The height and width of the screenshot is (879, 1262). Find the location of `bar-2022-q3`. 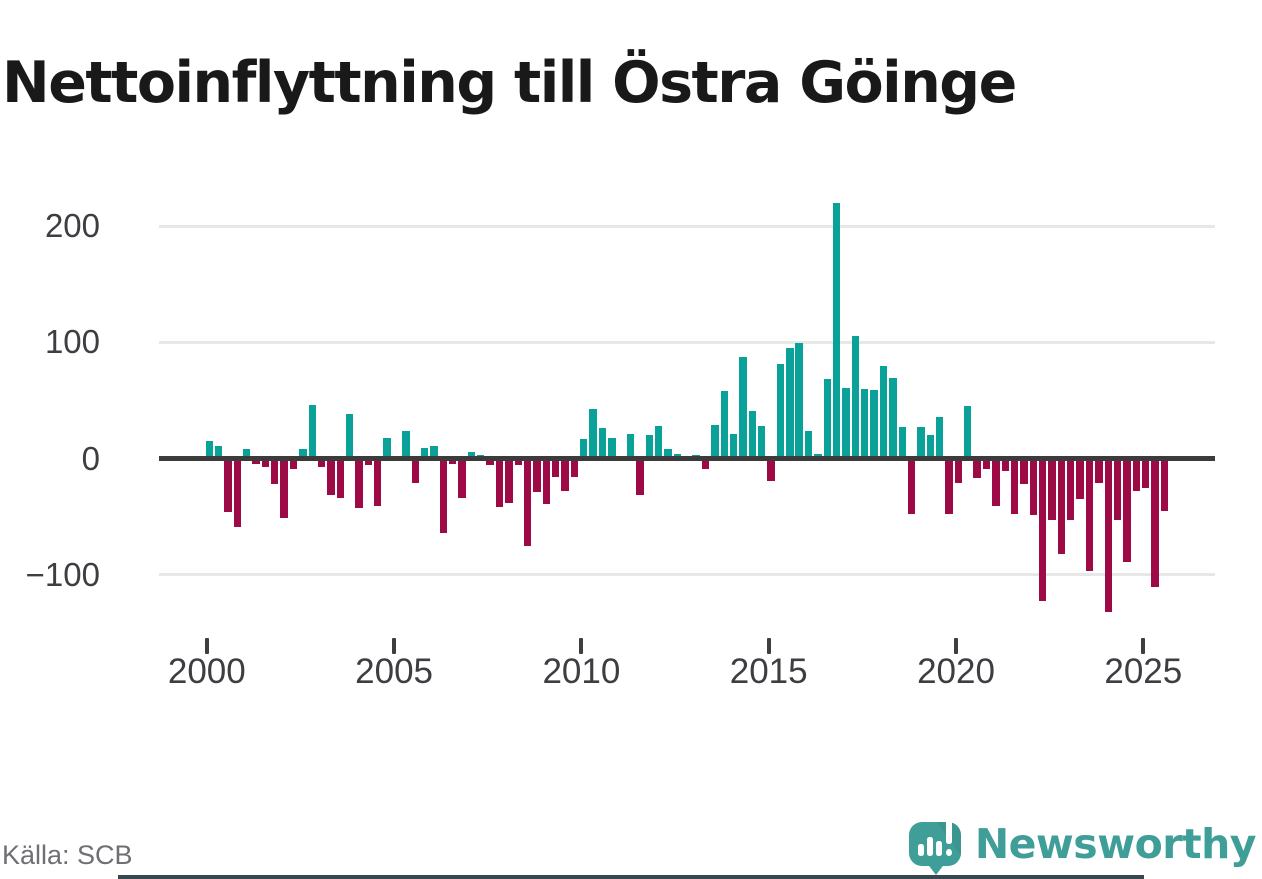

bar-2022-q3 is located at coordinates (1052, 489).